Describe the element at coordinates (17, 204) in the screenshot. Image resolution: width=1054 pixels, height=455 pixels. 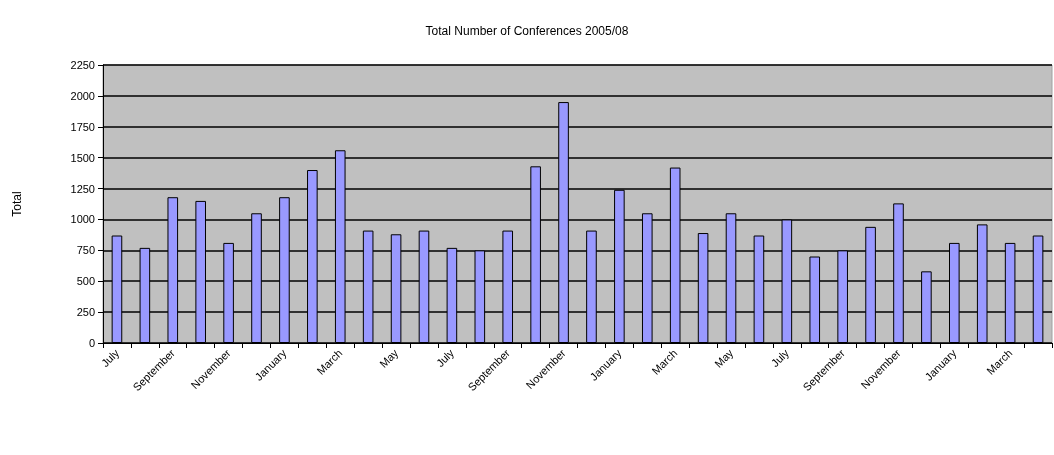
I see `y-axis-title: Total` at that location.